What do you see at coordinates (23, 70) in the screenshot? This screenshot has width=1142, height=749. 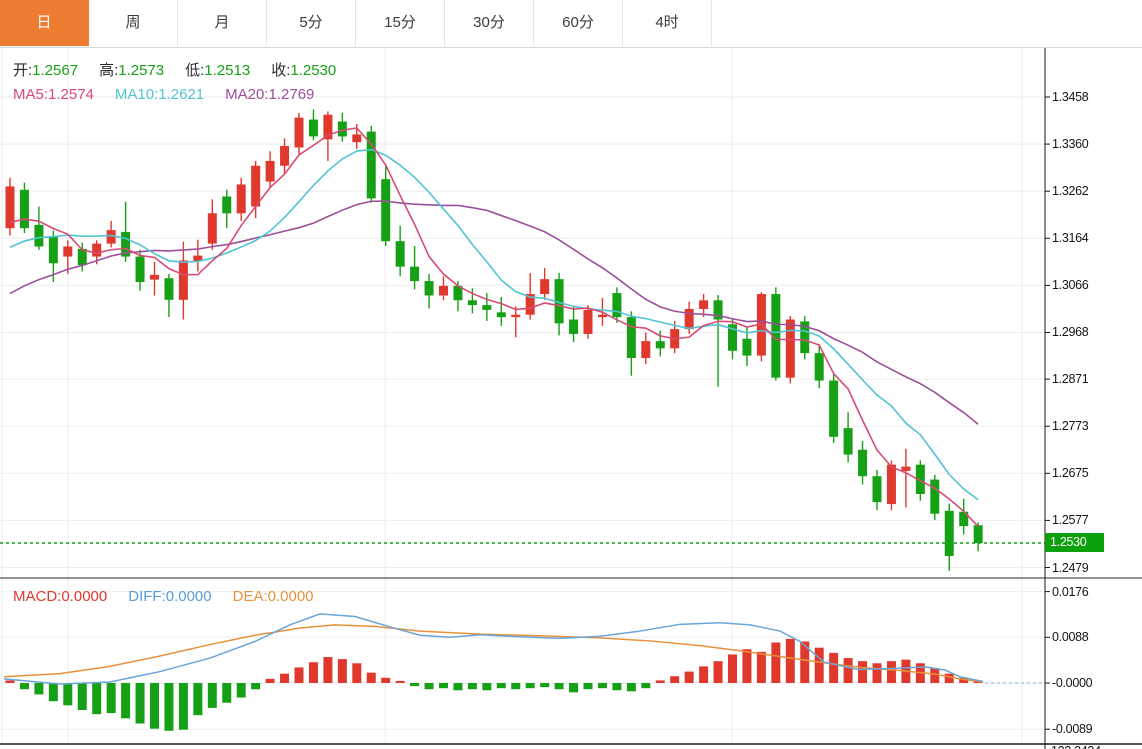 I see `legend-label: 开:` at bounding box center [23, 70].